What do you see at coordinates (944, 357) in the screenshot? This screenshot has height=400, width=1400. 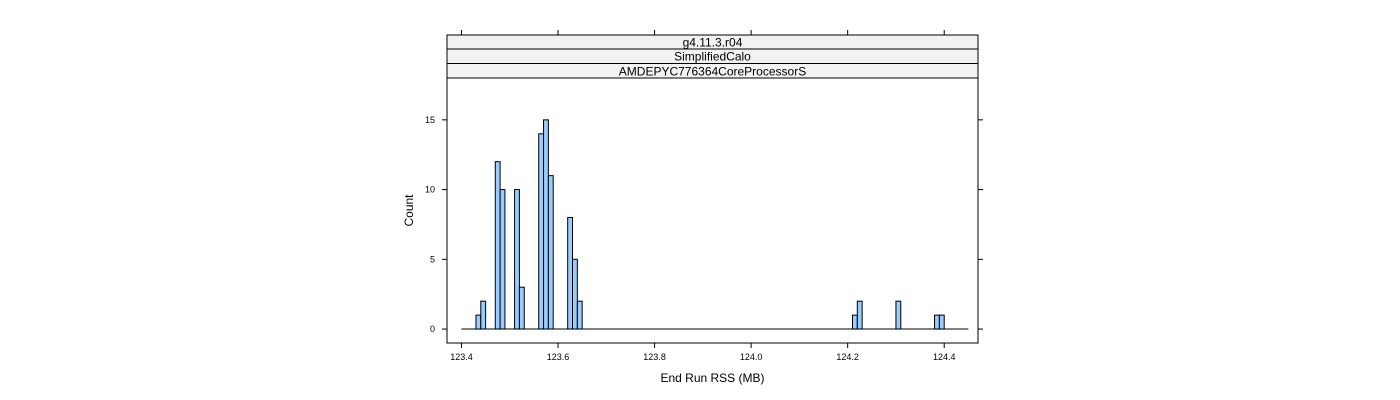 I see `x-tick-label-5: 124.4` at bounding box center [944, 357].